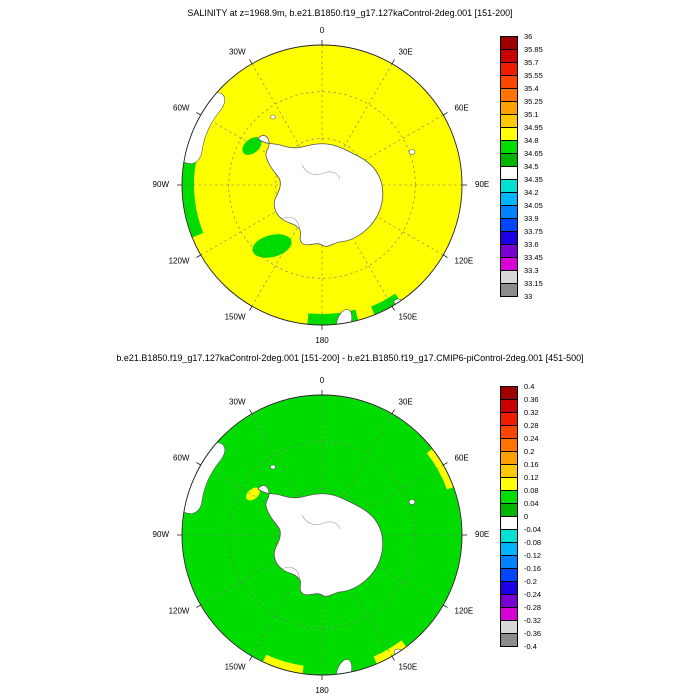  I want to click on colorbar-tick-label: -0.28, so click(533, 607).